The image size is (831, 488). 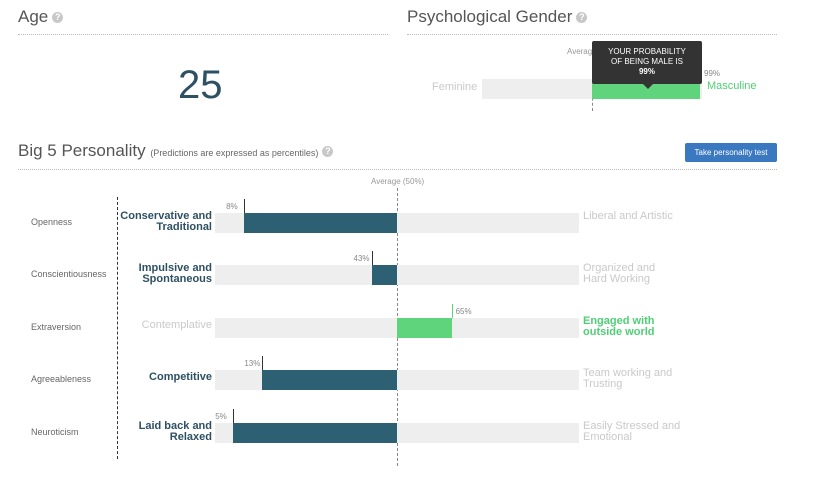 I want to click on big5-divider, so click(x=397, y=169).